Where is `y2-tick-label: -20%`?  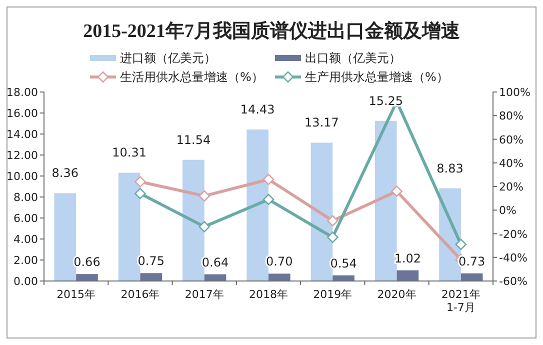 y2-tick-label: -20% is located at coordinates (513, 234).